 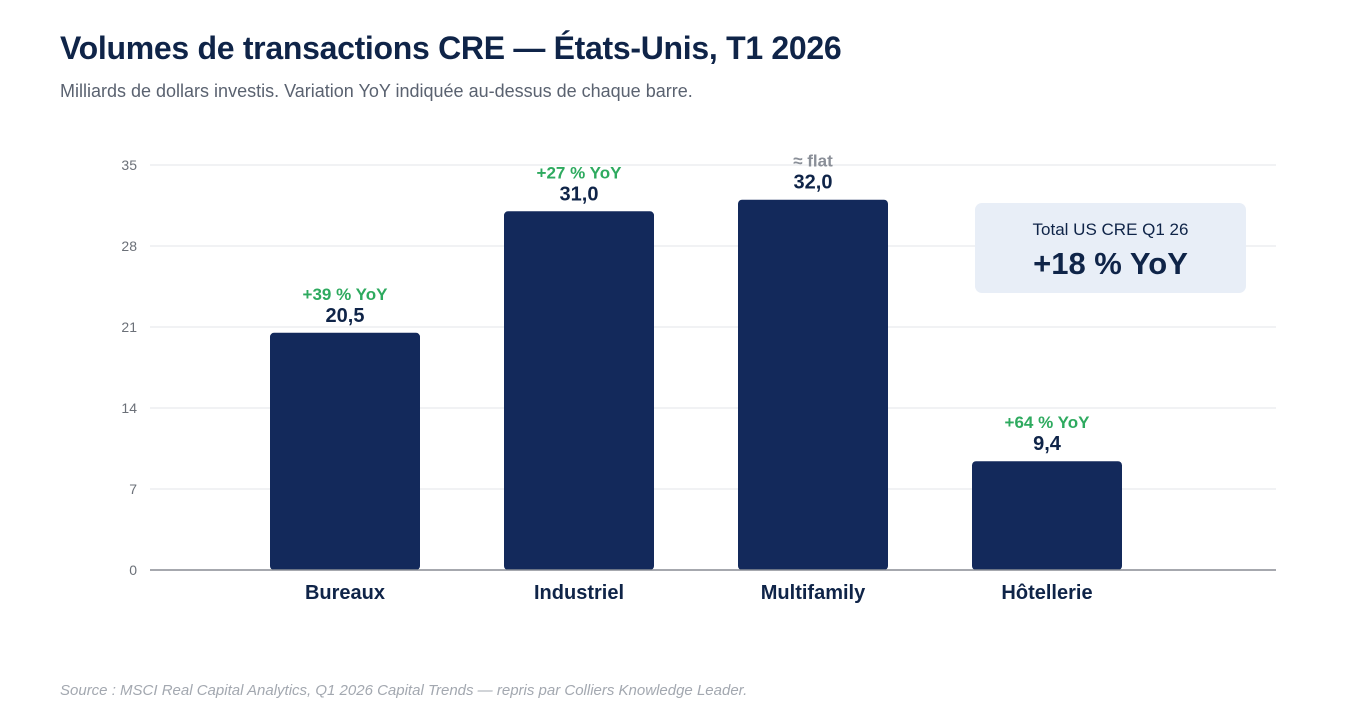 What do you see at coordinates (813, 593) in the screenshot?
I see `x-category-label: Multifamily` at bounding box center [813, 593].